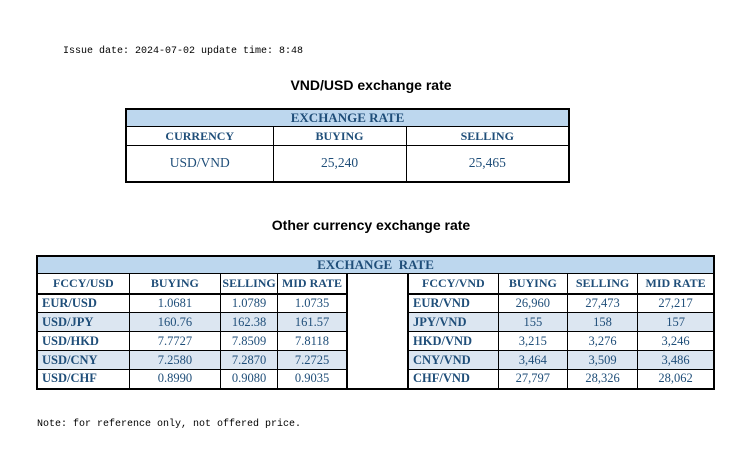 This screenshot has width=742, height=453. What do you see at coordinates (453, 341) in the screenshot?
I see `pair-cell: HKD/VND` at bounding box center [453, 341].